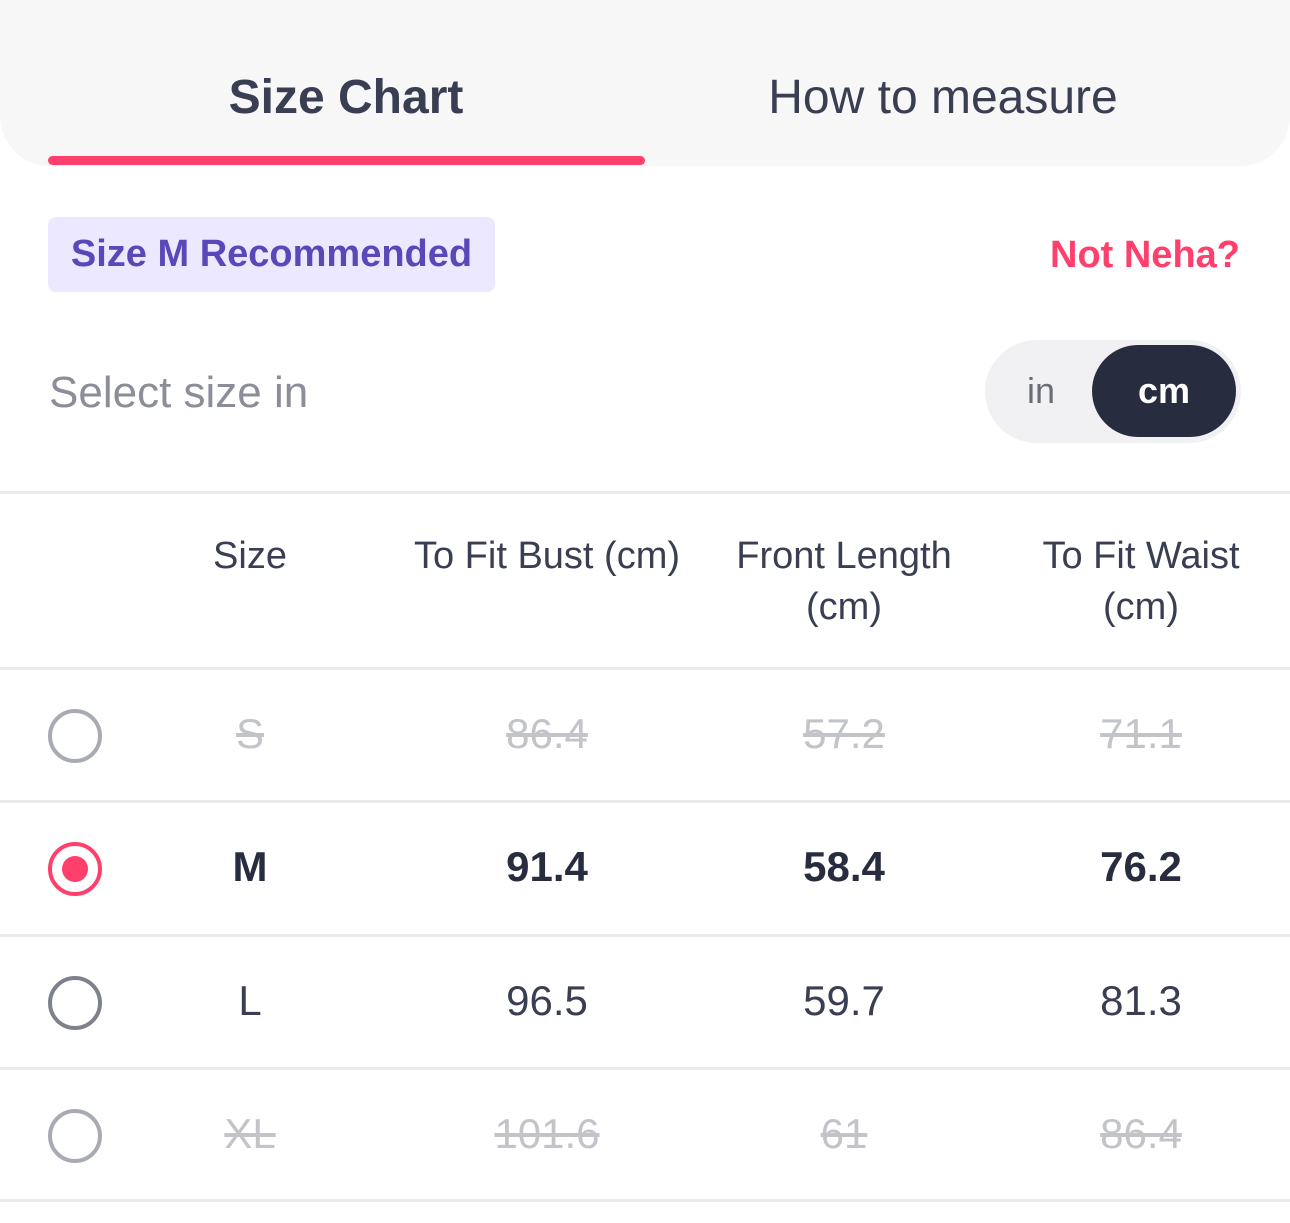 This screenshot has width=1290, height=1223. Describe the element at coordinates (1164, 391) in the screenshot. I see `unit-option-cm: cm` at that location.